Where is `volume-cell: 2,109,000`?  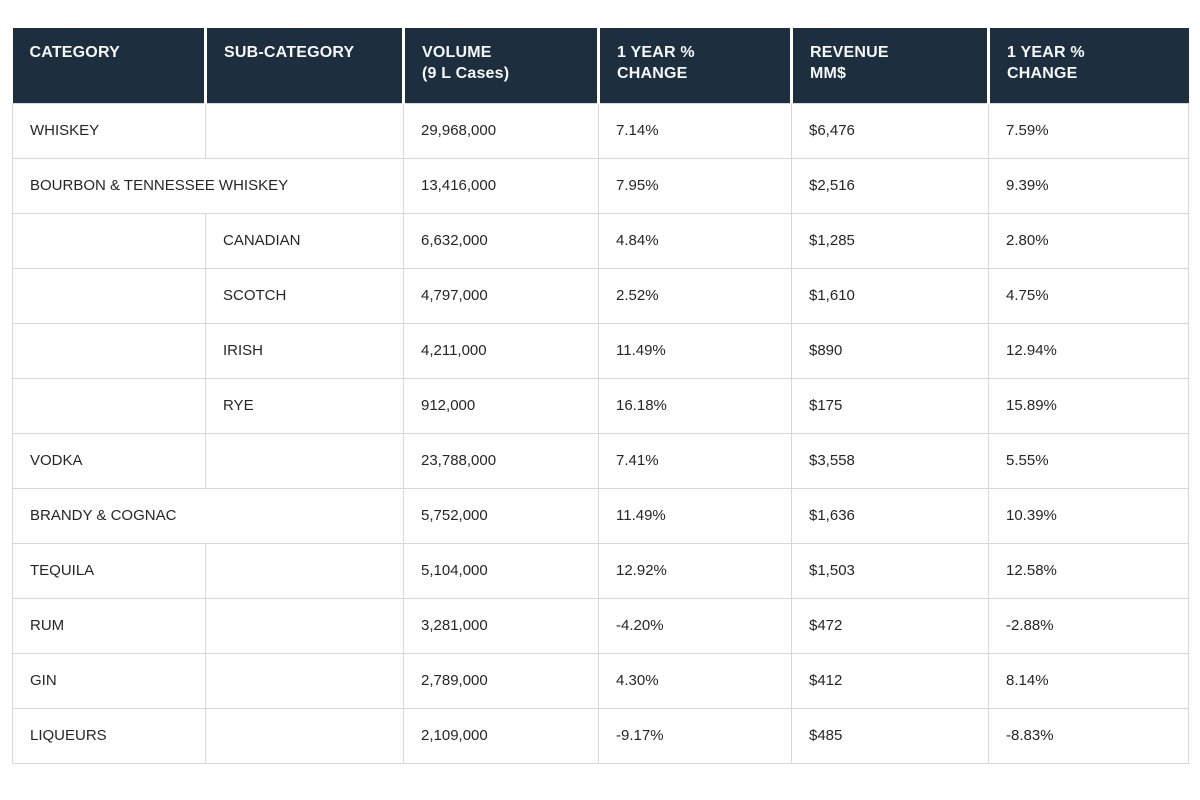
volume-cell: 2,109,000 is located at coordinates (501, 735).